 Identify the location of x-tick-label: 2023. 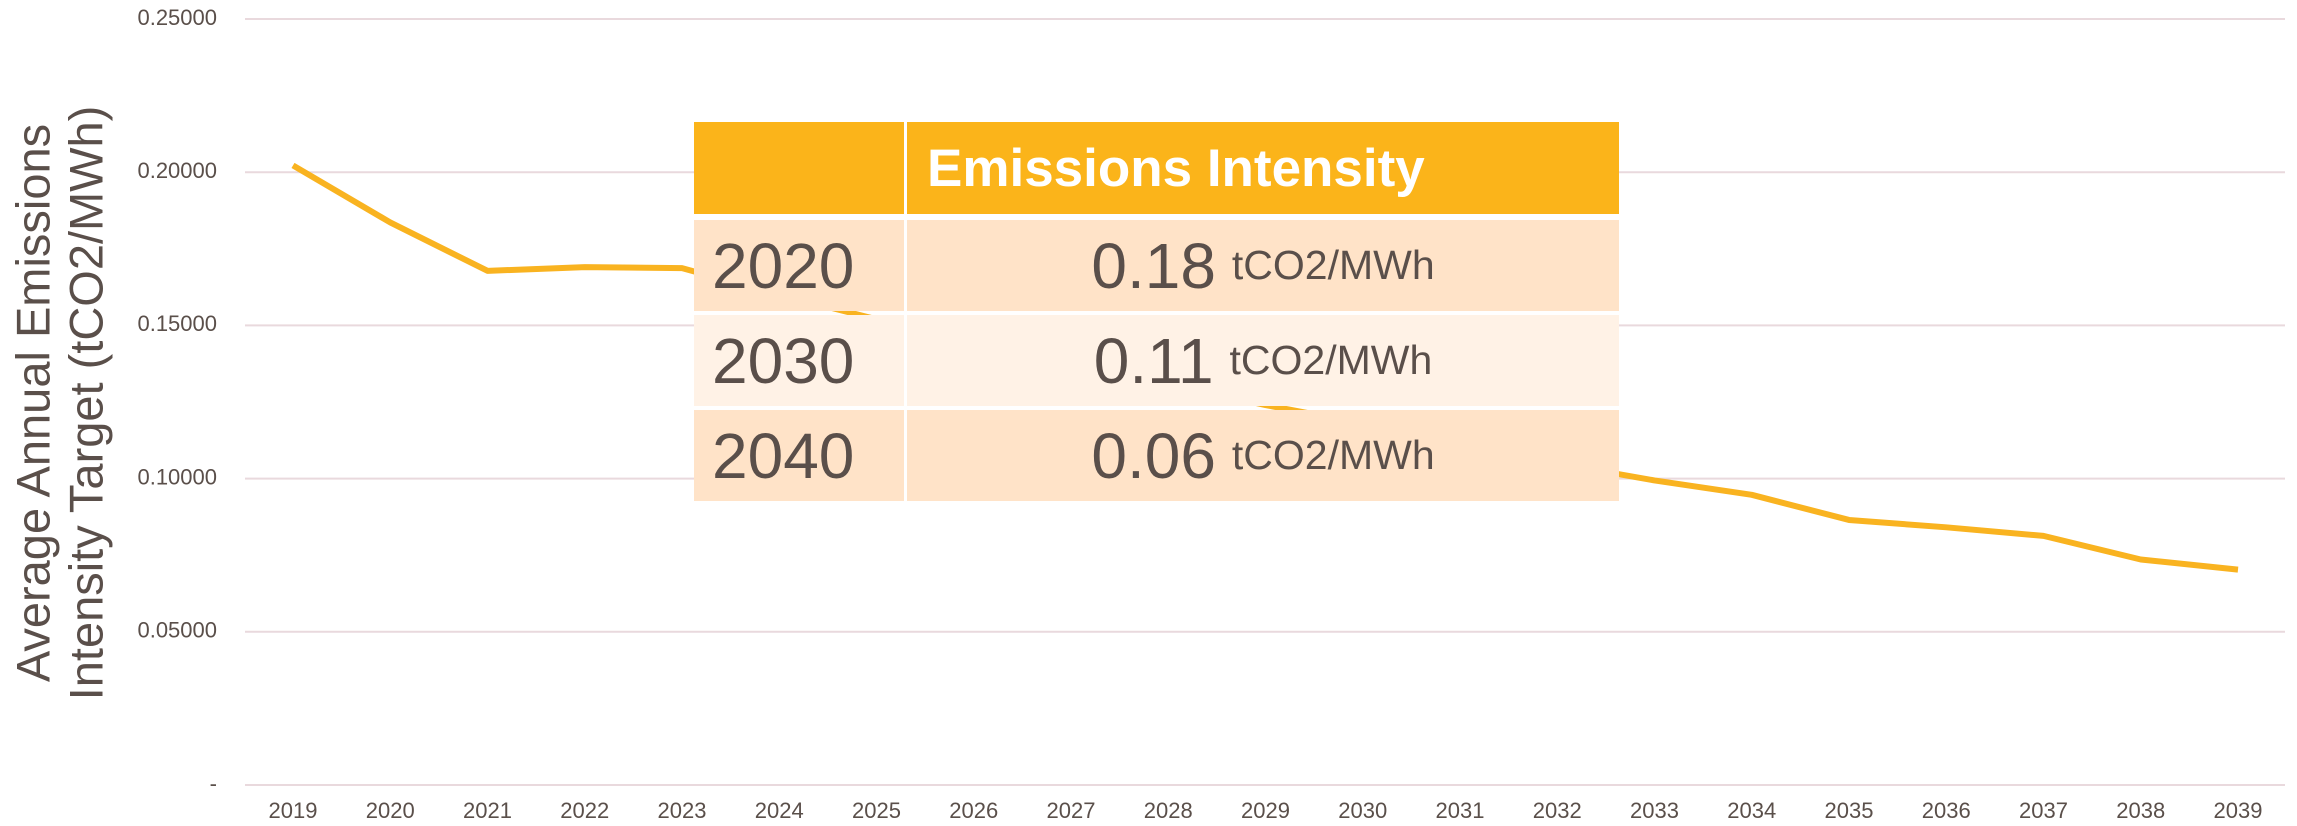
(682, 810).